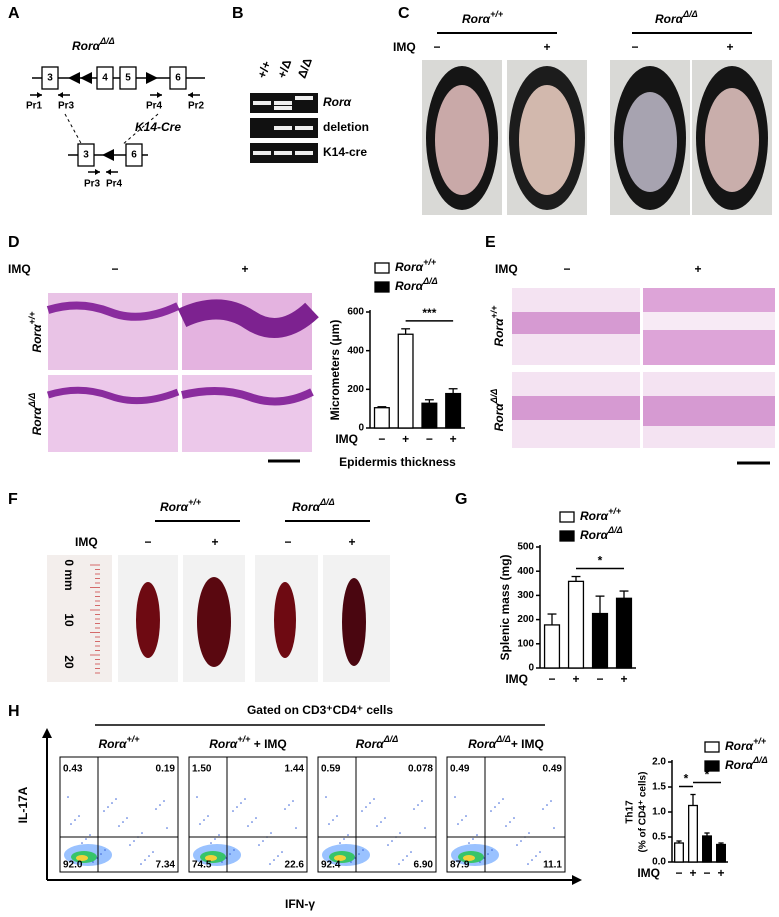  What do you see at coordinates (47, 733) in the screenshot?
I see `arrow-head` at bounding box center [47, 733].